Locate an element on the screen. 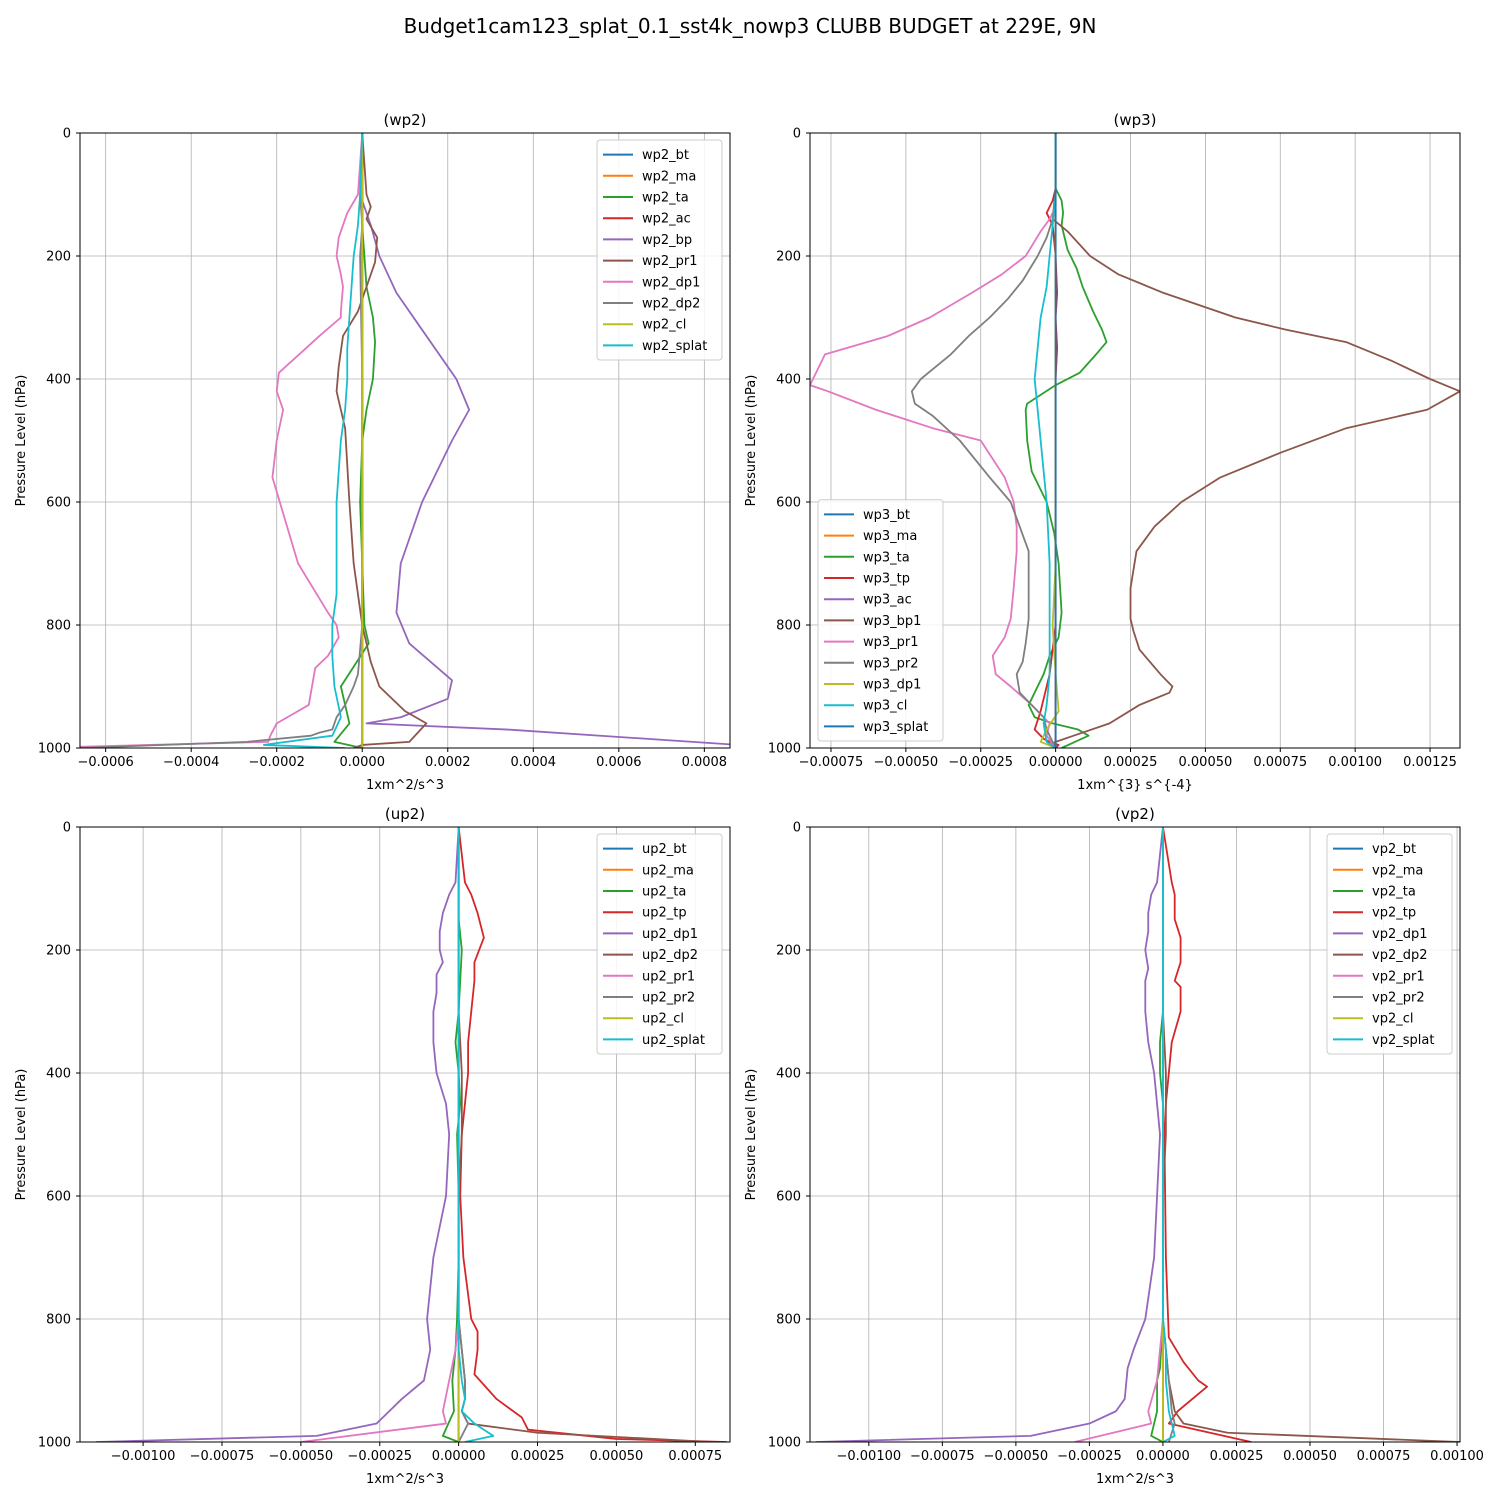 Image resolution: width=1500 pixels, height=1500 pixels. legend-label-wp2_bt: wp2_bt is located at coordinates (665, 155).